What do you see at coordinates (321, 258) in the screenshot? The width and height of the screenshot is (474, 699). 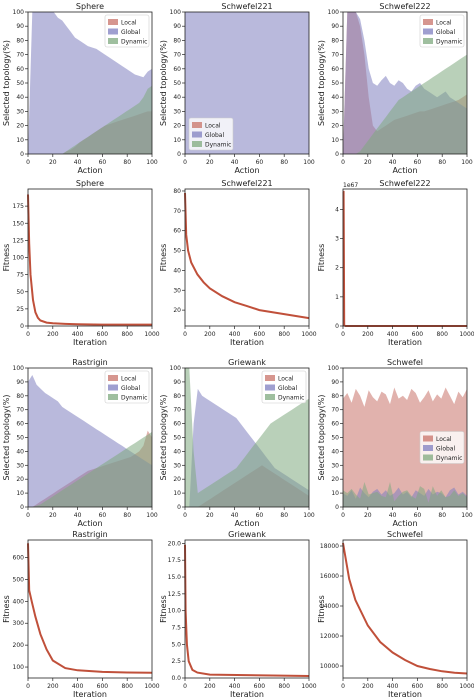 I see `p5-ylabel: Fitness` at bounding box center [321, 258].